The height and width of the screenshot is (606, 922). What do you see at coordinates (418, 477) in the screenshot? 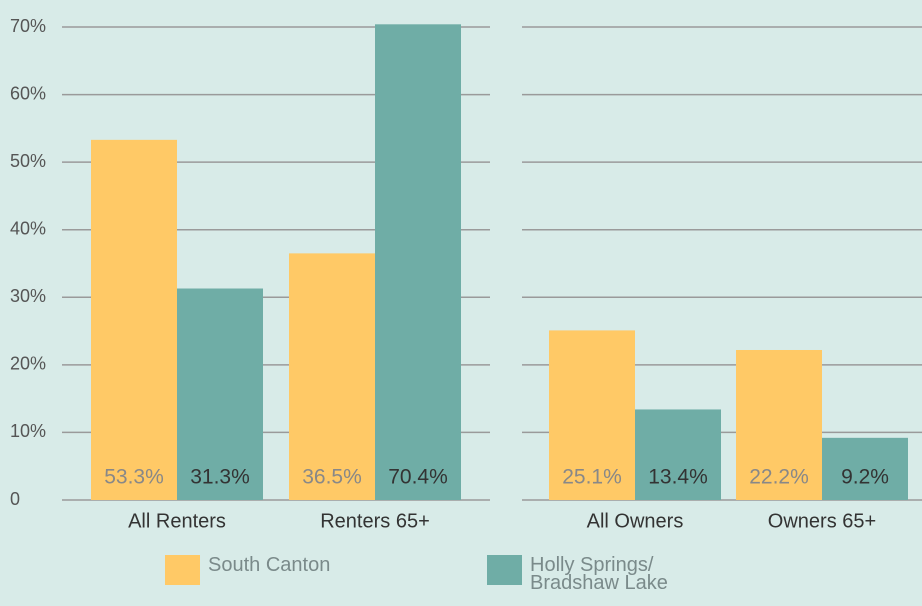
I see `value-label: 70.4%` at bounding box center [418, 477].